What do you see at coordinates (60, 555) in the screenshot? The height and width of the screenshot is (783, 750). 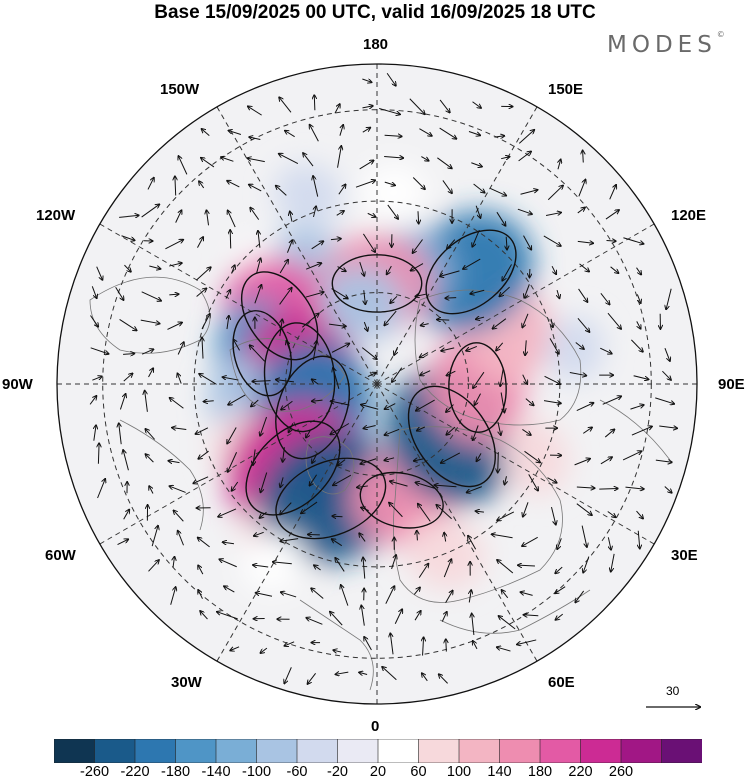 I see `lon-label-60w: 60W` at bounding box center [60, 555].